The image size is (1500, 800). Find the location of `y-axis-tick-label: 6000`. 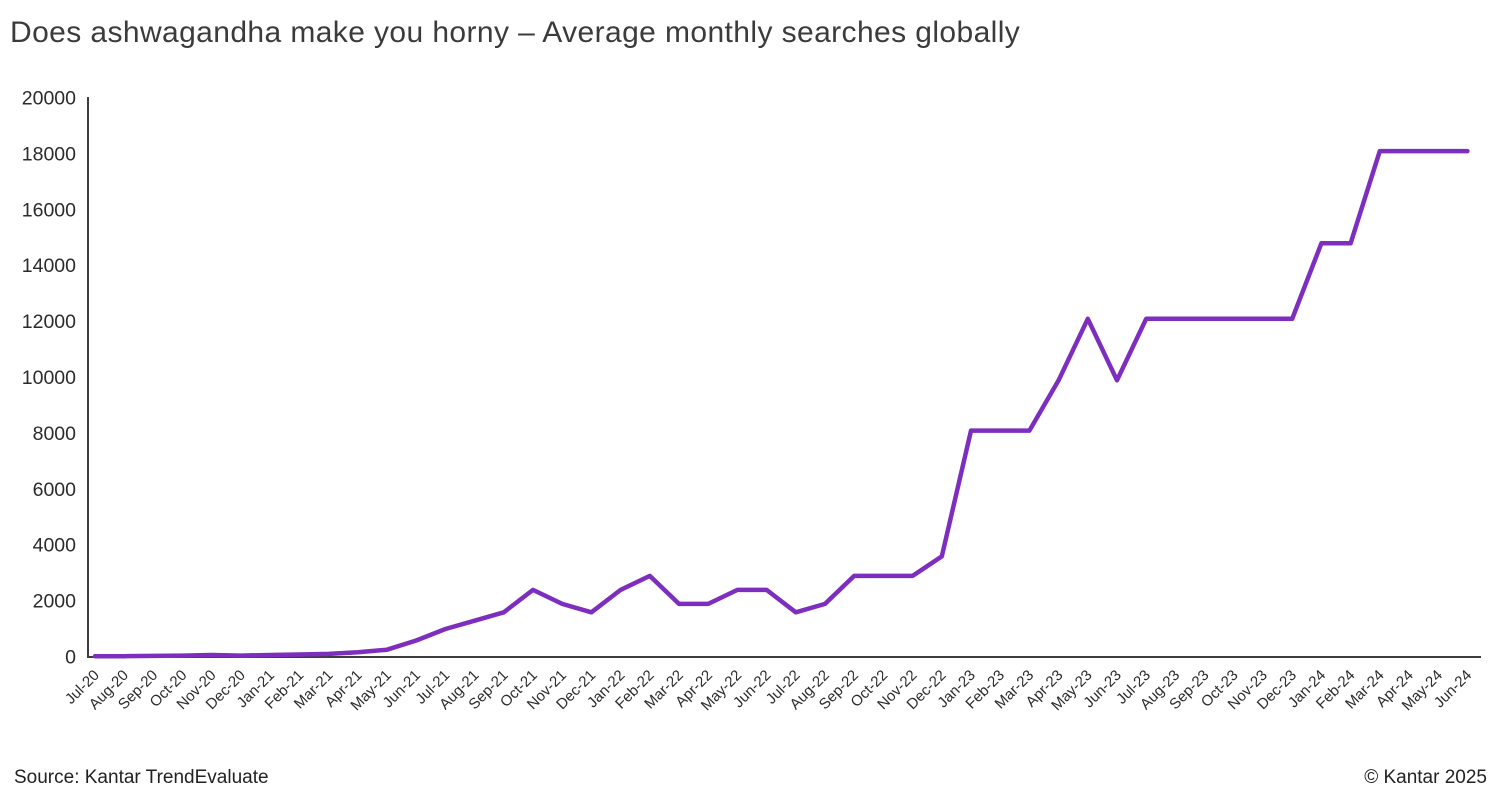

y-axis-tick-label: 6000 is located at coordinates (55, 490).